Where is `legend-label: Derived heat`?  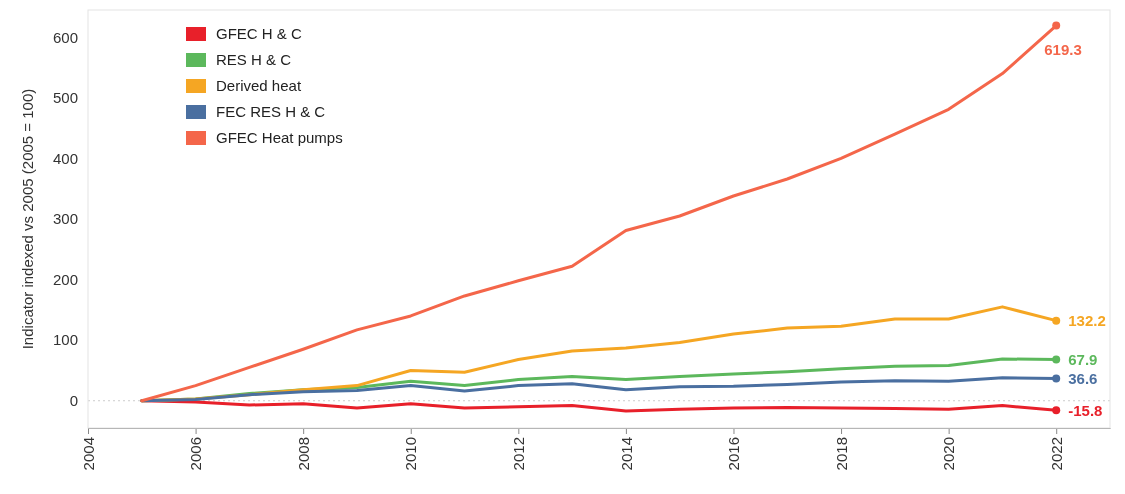 legend-label: Derived heat is located at coordinates (259, 86).